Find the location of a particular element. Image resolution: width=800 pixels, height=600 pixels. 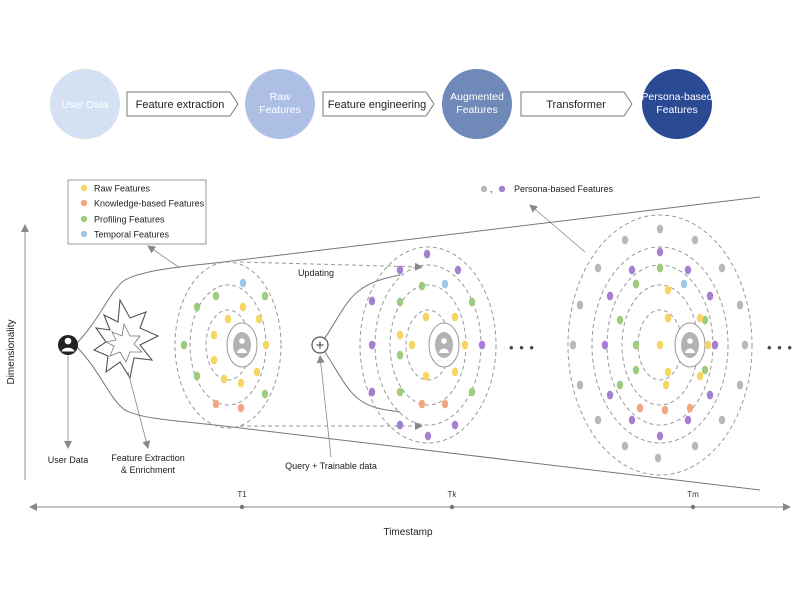

step-label: Transformer is located at coordinates (576, 105).